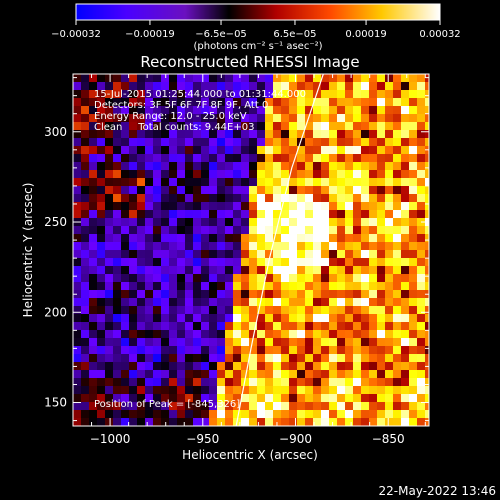 The height and width of the screenshot is (500, 500). I want to click on annotation-peak-position: Position of Peak = [-845,326], so click(167, 404).